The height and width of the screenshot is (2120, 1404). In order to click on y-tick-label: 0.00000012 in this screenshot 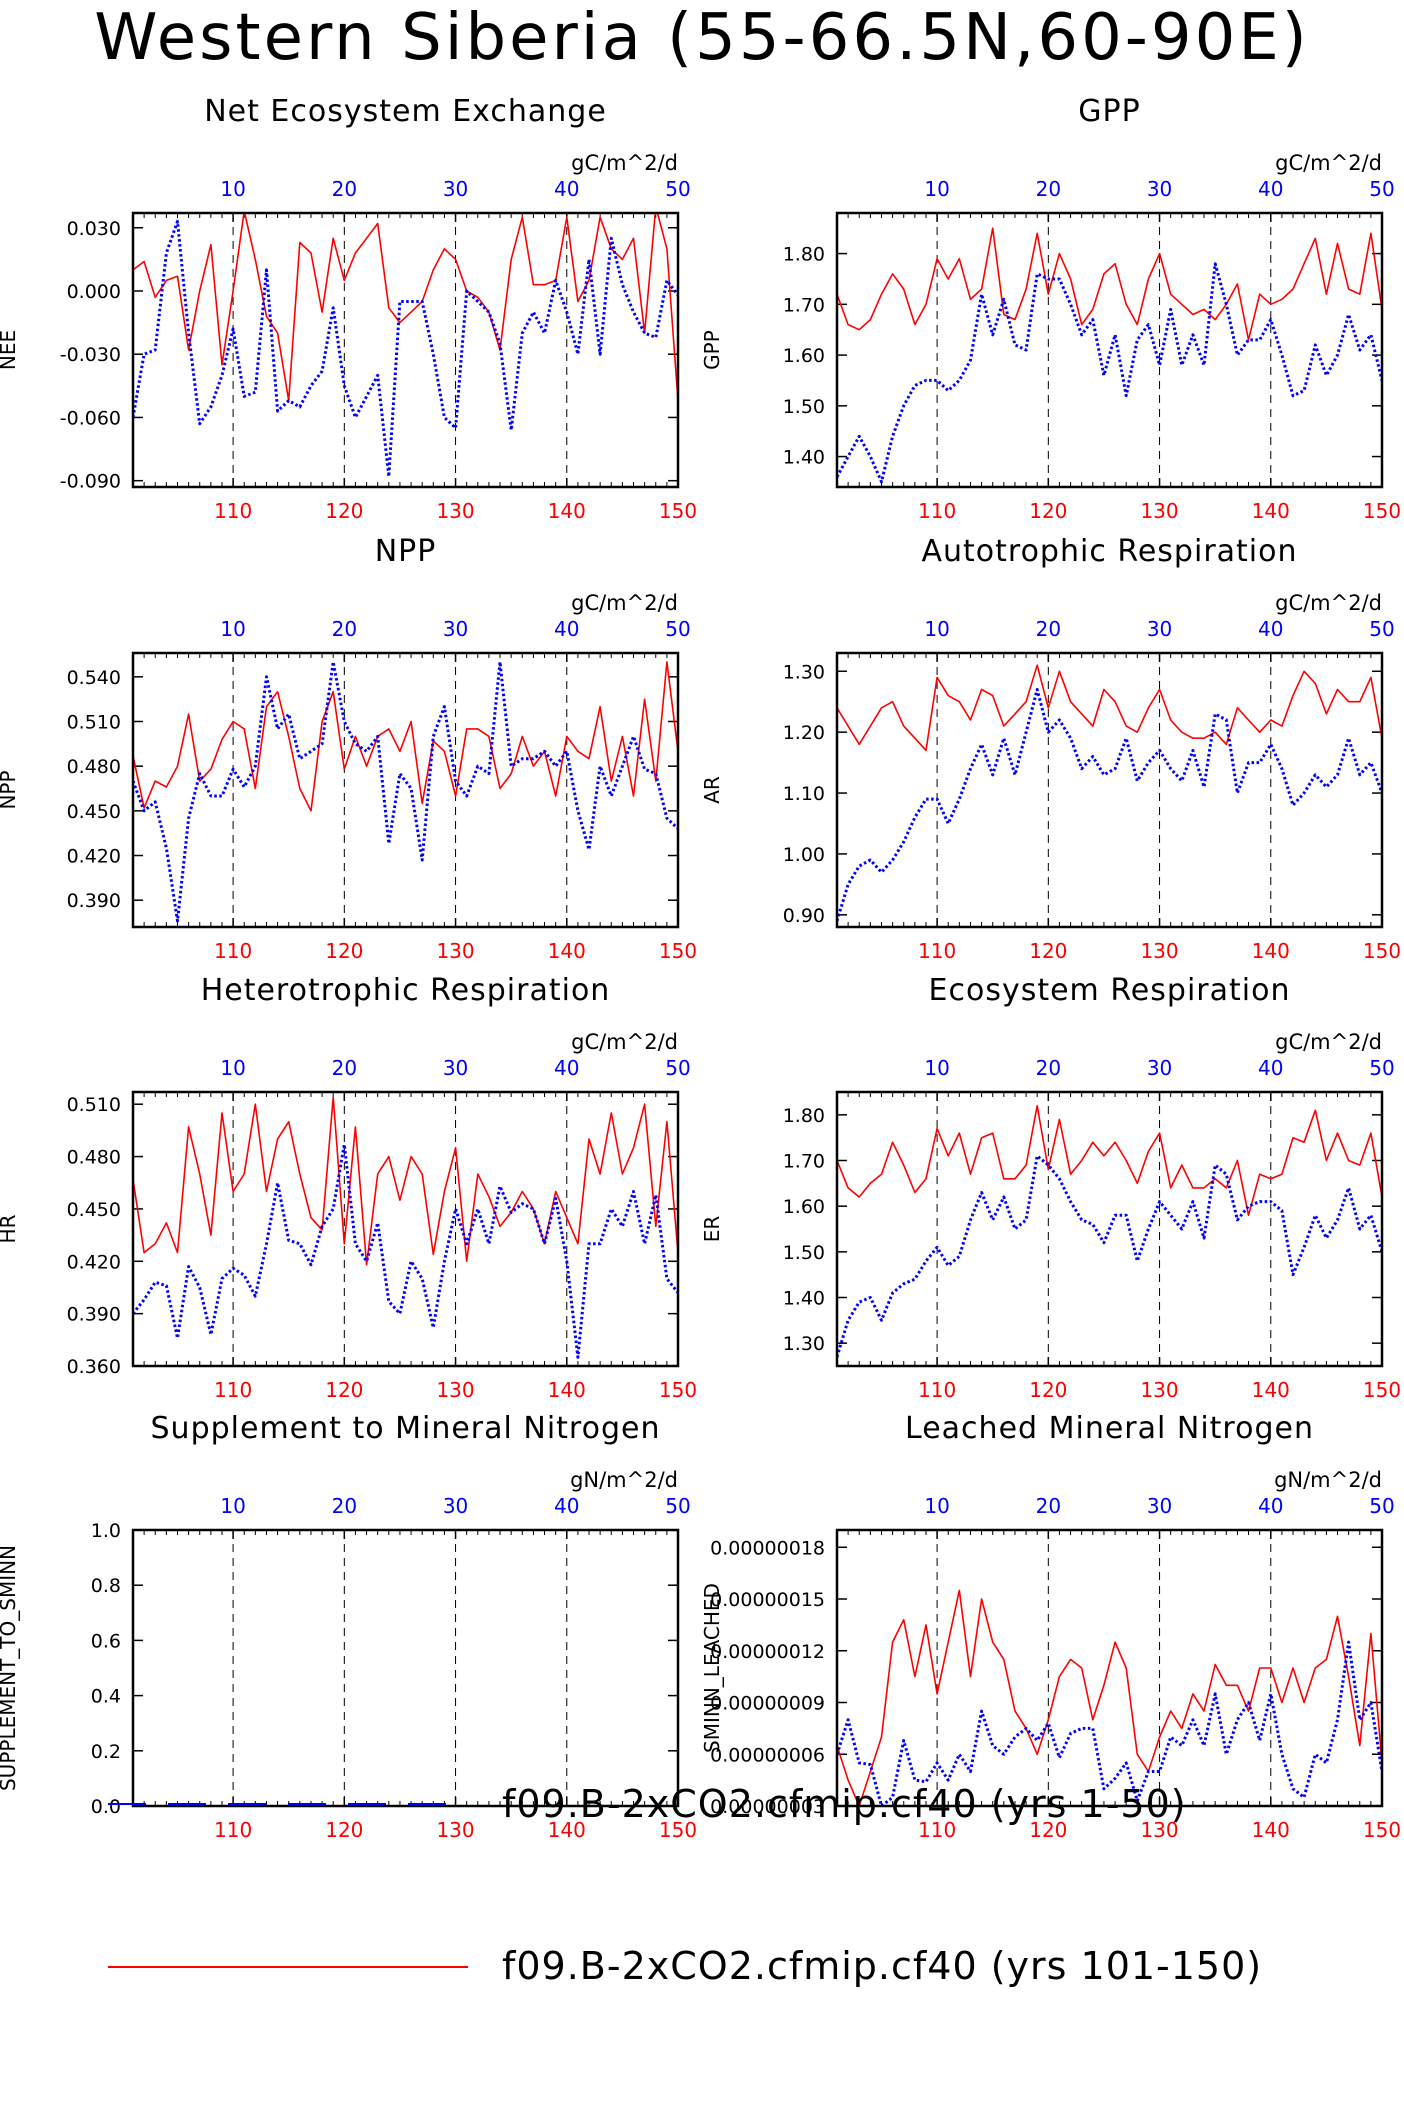, I will do `click(767, 1652)`.